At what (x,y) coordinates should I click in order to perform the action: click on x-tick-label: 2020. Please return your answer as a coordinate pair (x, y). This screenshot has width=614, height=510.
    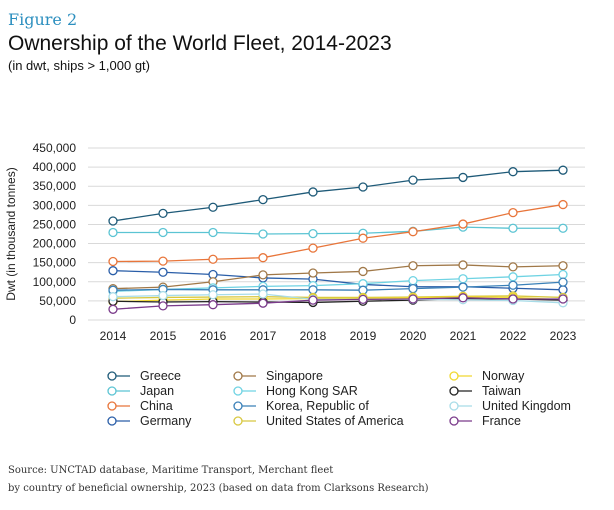
    Looking at the image, I should click on (413, 336).